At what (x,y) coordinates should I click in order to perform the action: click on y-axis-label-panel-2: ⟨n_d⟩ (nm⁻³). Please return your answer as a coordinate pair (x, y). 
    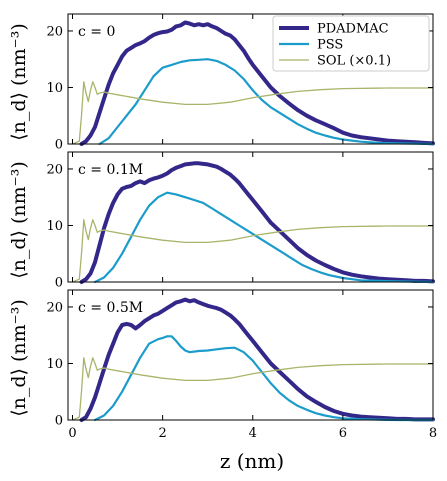
    Looking at the image, I should click on (19, 220).